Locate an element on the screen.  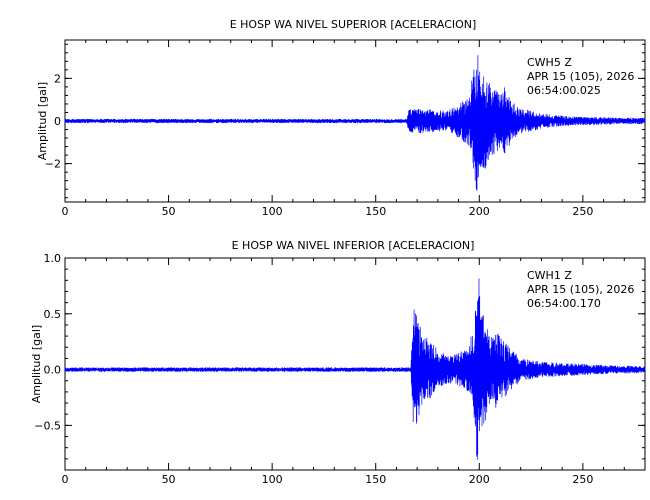
x-tick-label-superior: 150 is located at coordinates (375, 211).